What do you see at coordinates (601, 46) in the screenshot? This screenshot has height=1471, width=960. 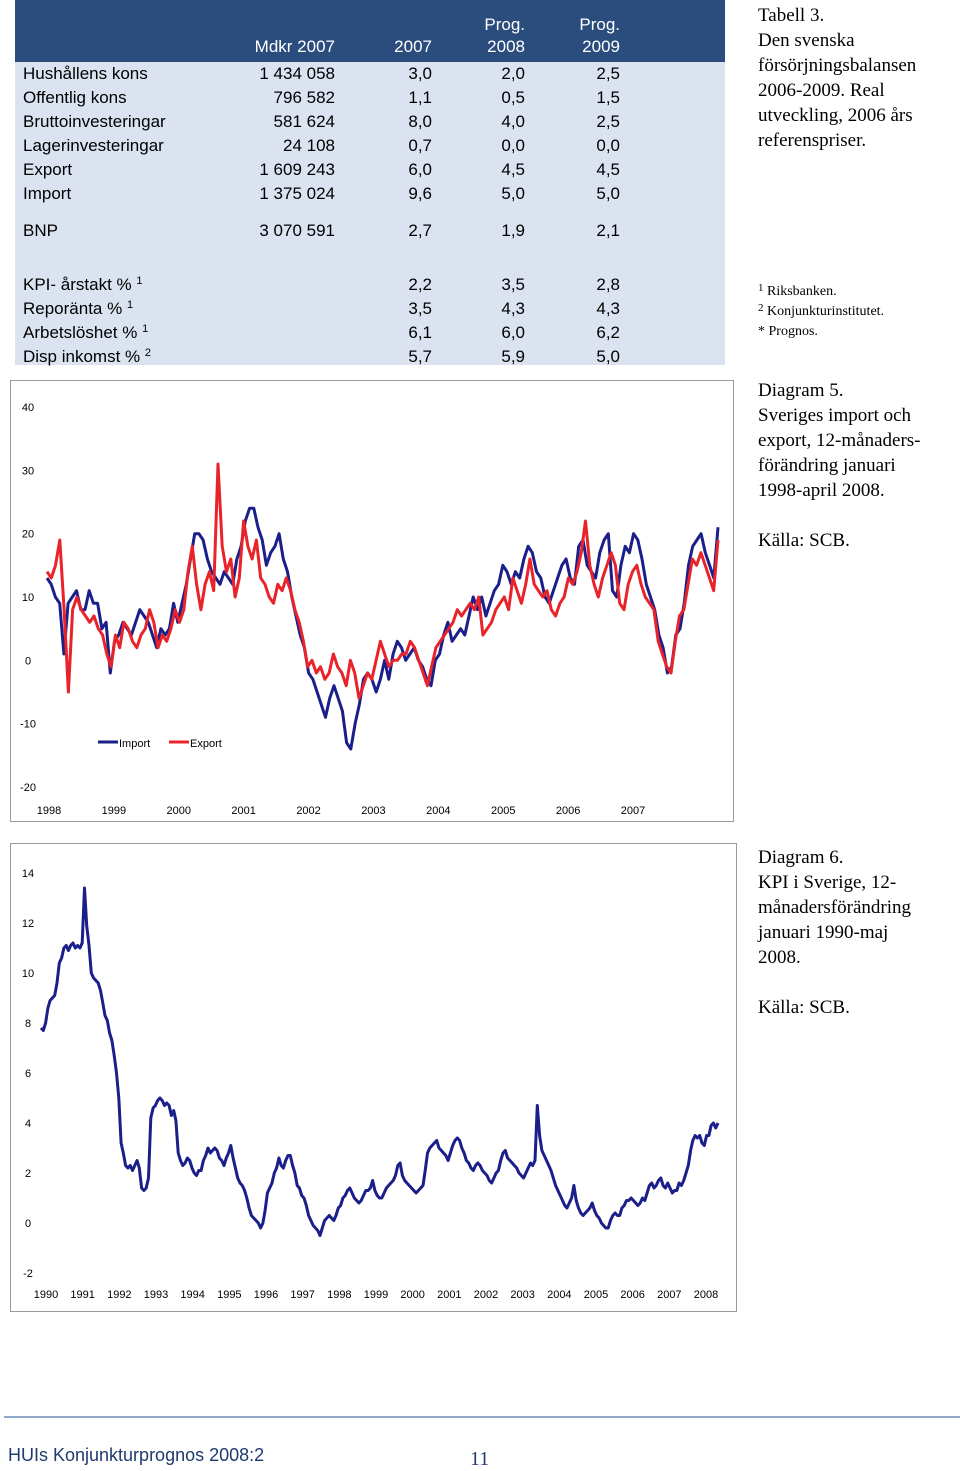 I see `header-prog-2009-l2: 2009` at bounding box center [601, 46].